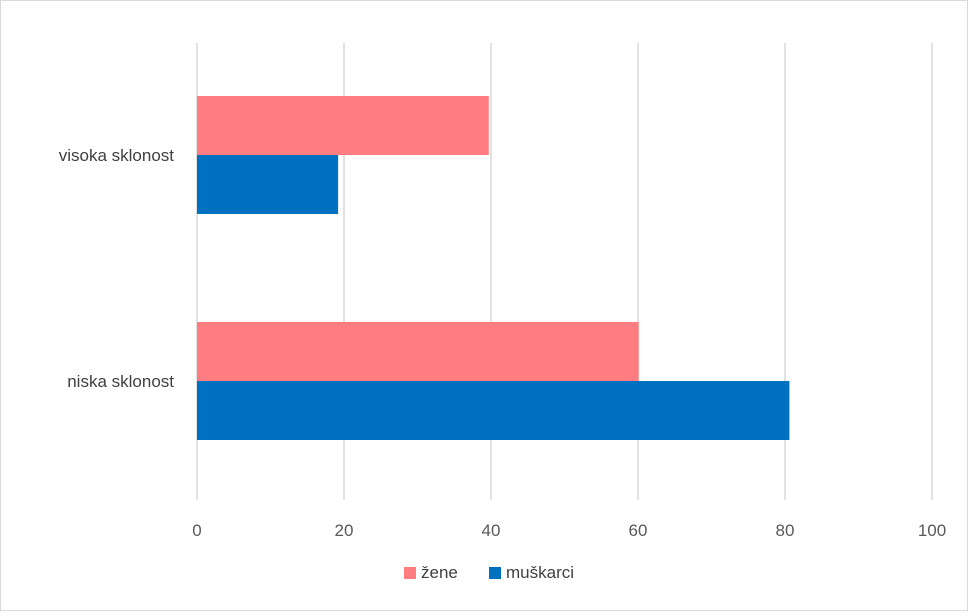  What do you see at coordinates (344, 530) in the screenshot?
I see `x-tick-label: 20` at bounding box center [344, 530].